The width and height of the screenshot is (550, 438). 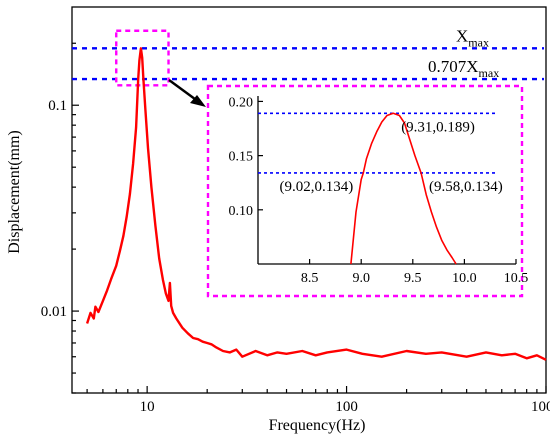 What do you see at coordinates (466, 187) in the screenshot?
I see `inset-point-annotation: (9.58,0.134)` at bounding box center [466, 187].